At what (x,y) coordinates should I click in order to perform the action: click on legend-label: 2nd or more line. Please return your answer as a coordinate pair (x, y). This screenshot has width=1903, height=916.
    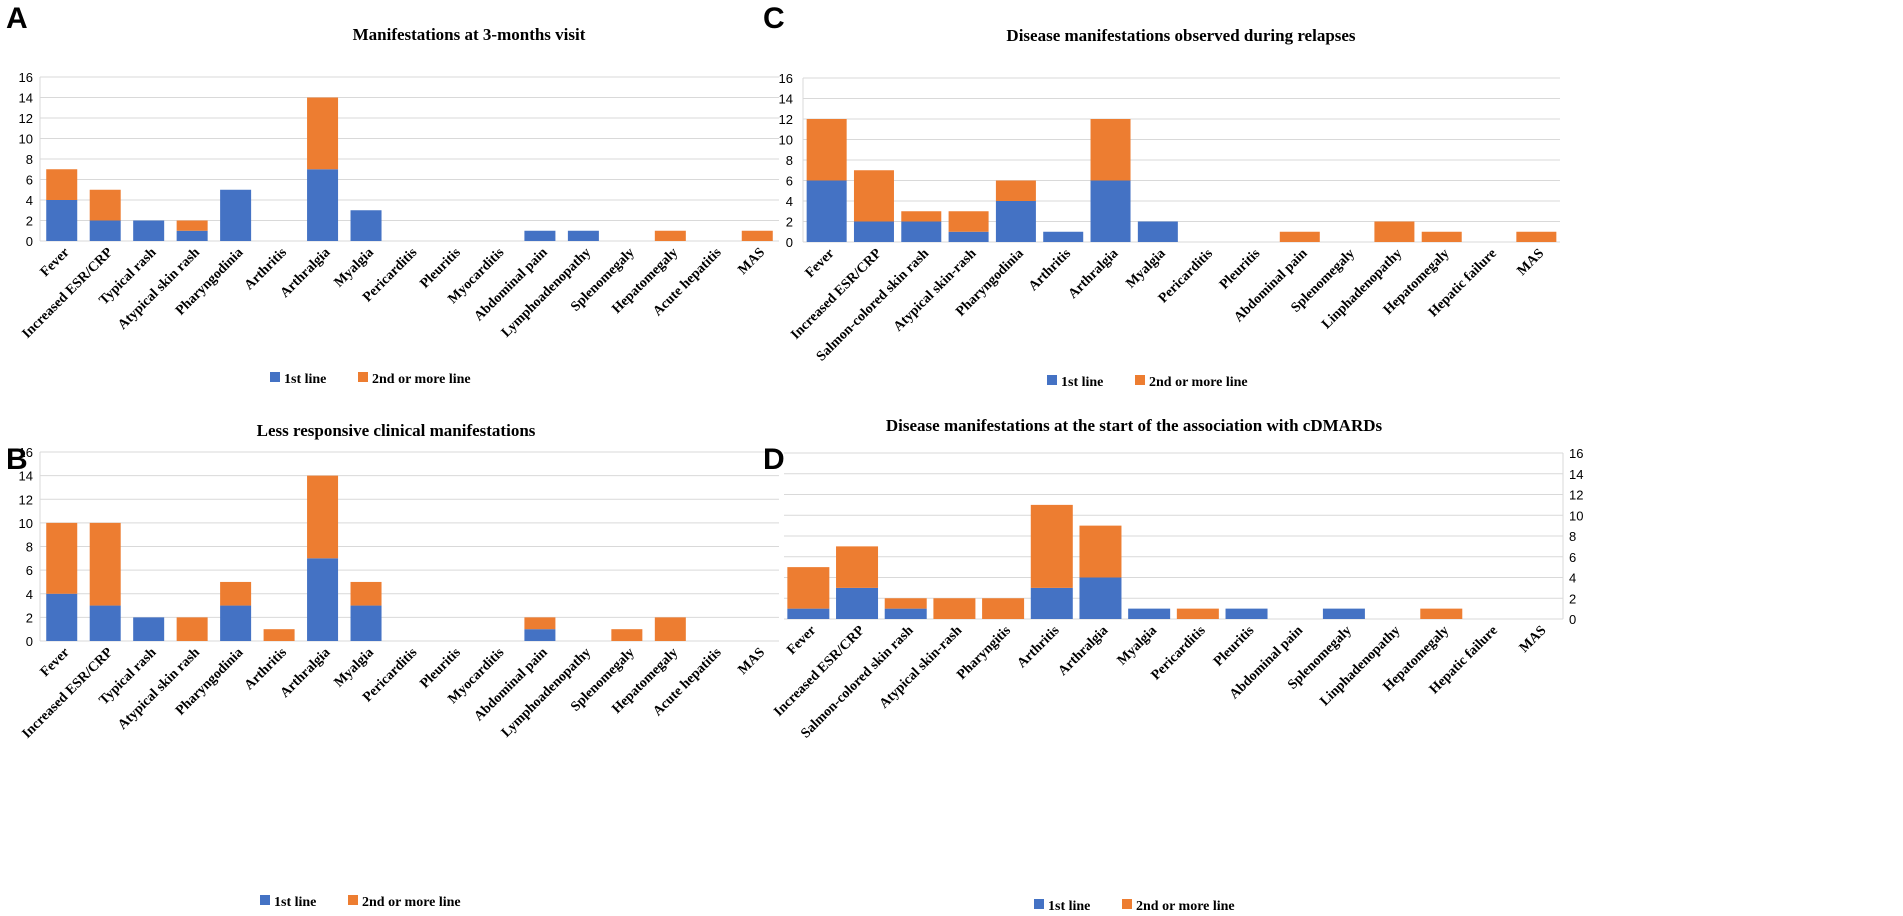
    Looking at the image, I should click on (421, 379).